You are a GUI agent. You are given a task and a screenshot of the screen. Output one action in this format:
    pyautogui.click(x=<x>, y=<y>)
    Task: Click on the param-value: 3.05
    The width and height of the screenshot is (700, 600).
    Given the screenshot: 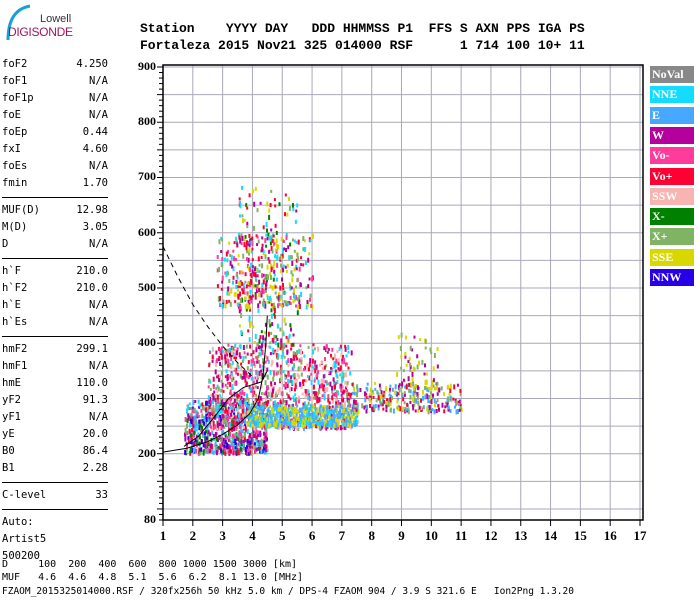 What is the action you would take?
    pyautogui.click(x=95, y=227)
    